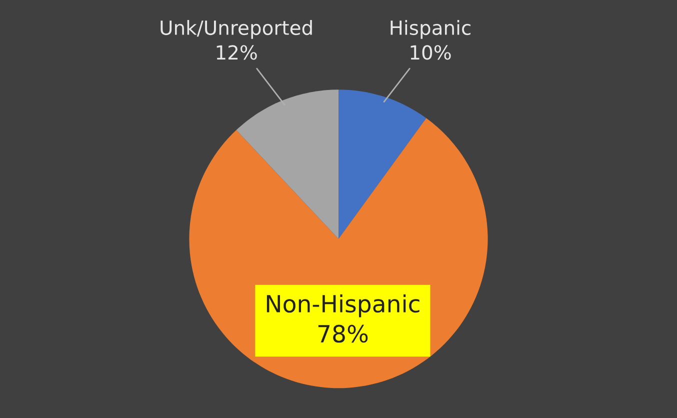 This screenshot has height=418, width=677. I want to click on slice-label: Unk/Unreported, so click(236, 29).